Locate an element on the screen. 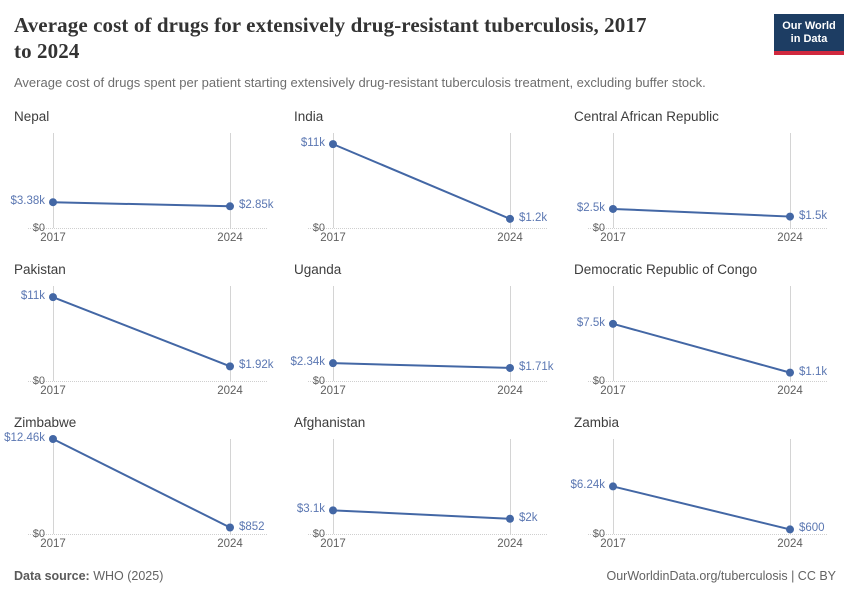  data-point-label: $600 is located at coordinates (812, 528).